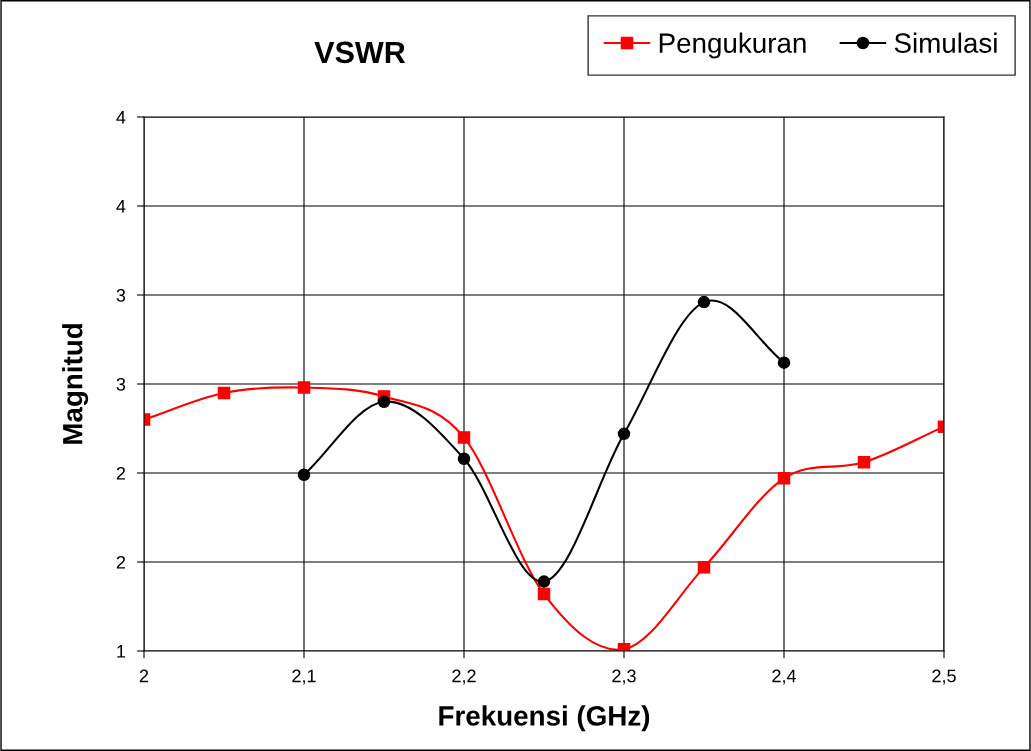  I want to click on x-tick-label: 2,3, so click(624, 677).